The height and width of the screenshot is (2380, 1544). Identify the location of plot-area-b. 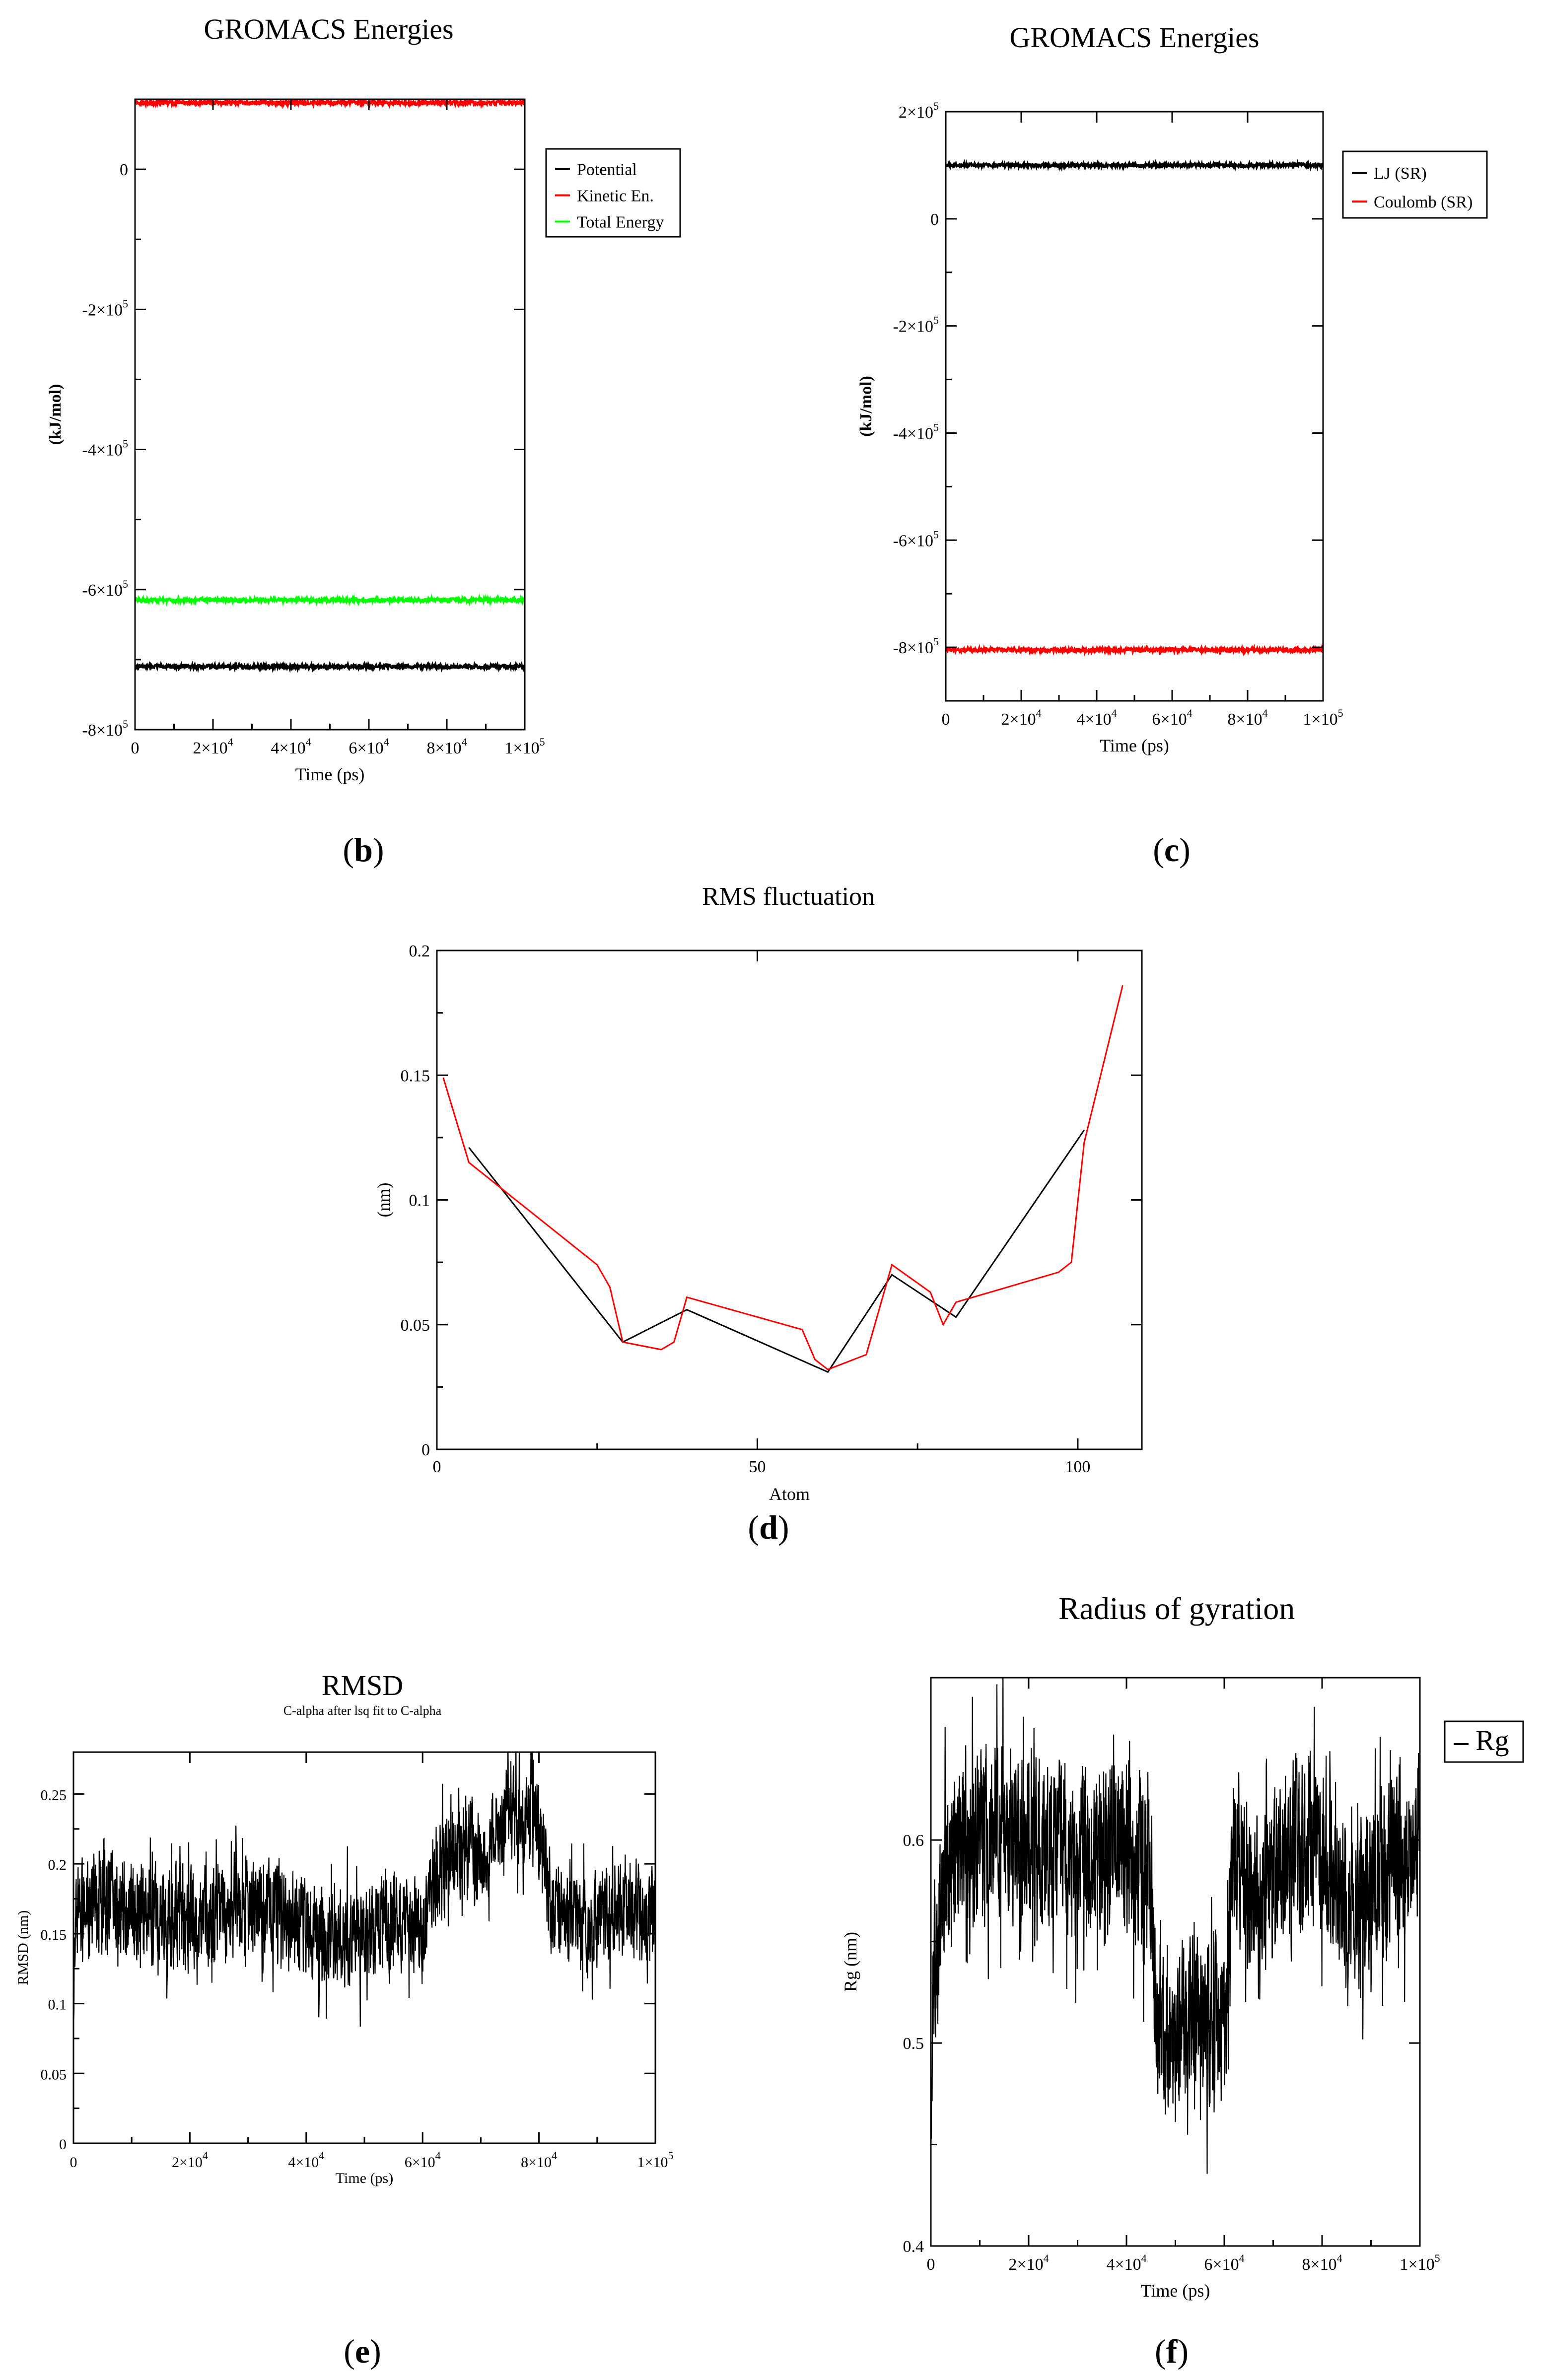
(330, 386).